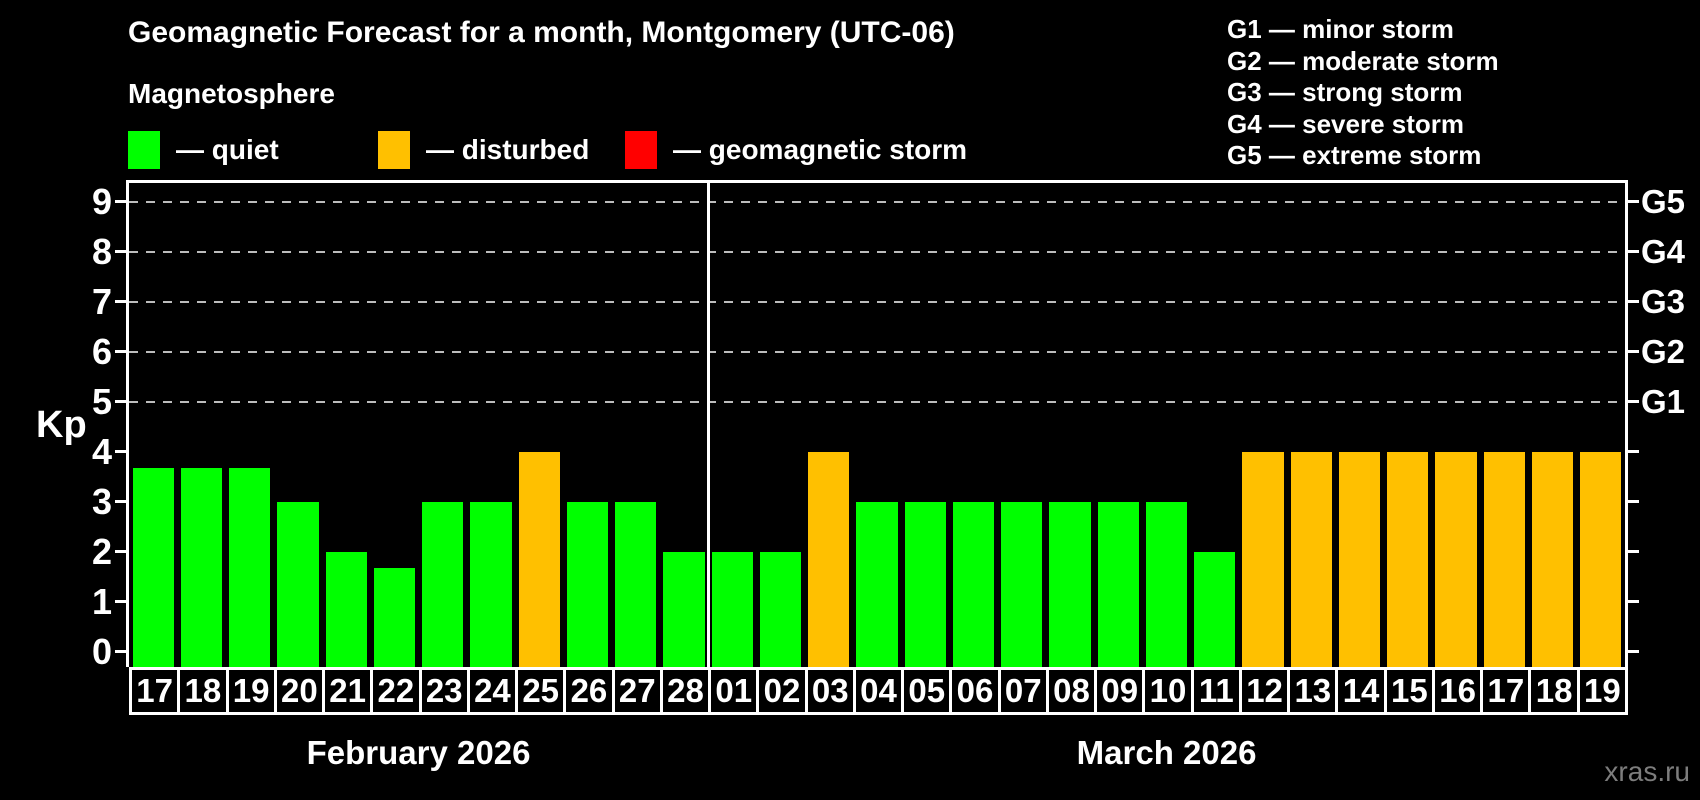  I want to click on month-divider-line, so click(708, 425).